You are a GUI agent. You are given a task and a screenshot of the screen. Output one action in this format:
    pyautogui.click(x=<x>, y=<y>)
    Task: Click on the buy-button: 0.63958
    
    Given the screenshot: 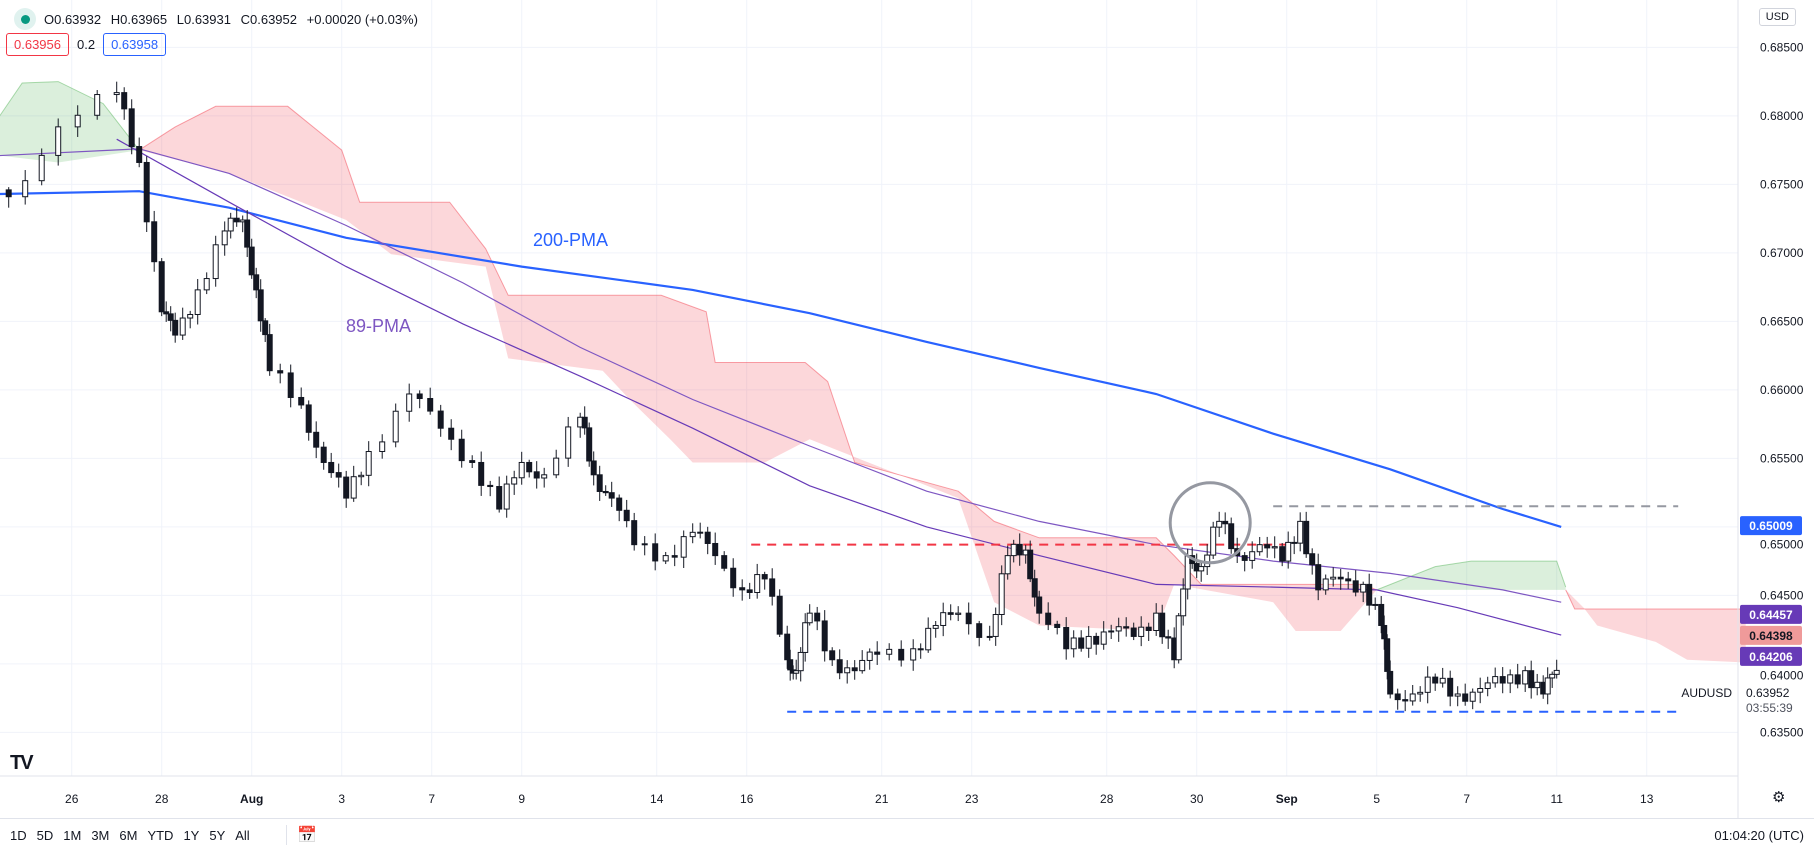 What is the action you would take?
    pyautogui.click(x=135, y=44)
    